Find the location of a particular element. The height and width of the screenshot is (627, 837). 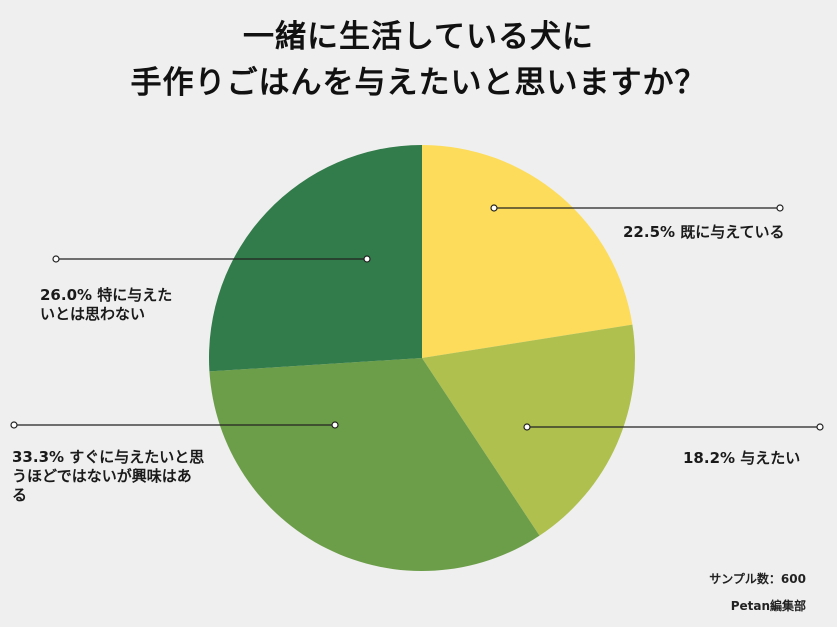

source-note: Petan編集部 is located at coordinates (768, 606).